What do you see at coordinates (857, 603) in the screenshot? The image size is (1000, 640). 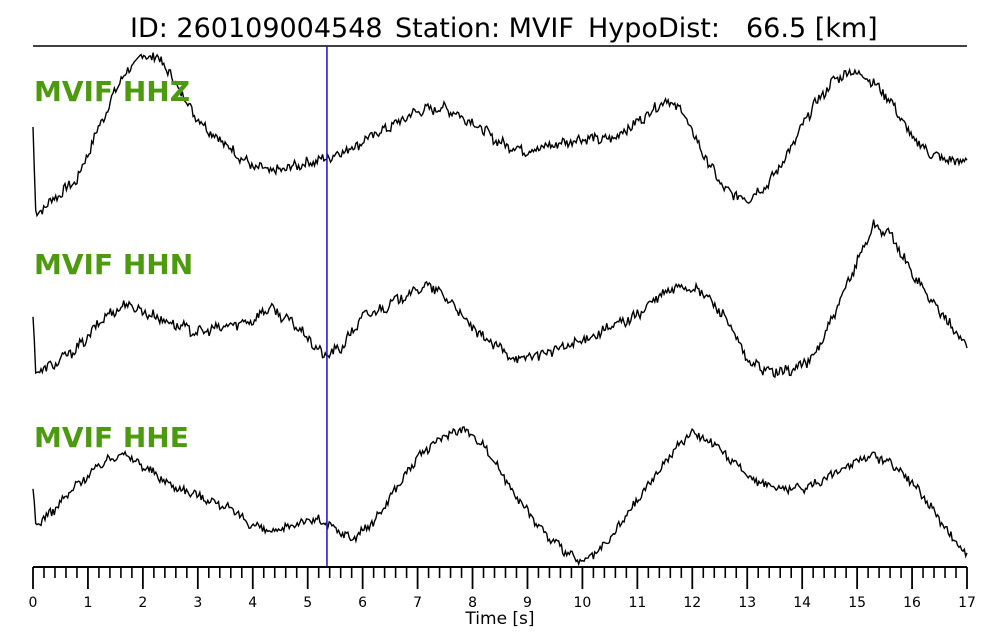 I see `x-tick-label: 15` at bounding box center [857, 603].